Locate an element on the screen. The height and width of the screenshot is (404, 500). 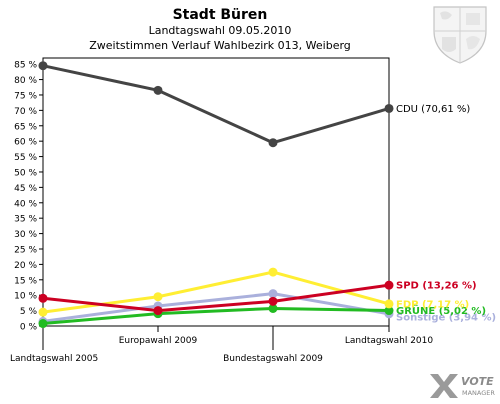
y-tick-label: 55 % is located at coordinates (25, 158).